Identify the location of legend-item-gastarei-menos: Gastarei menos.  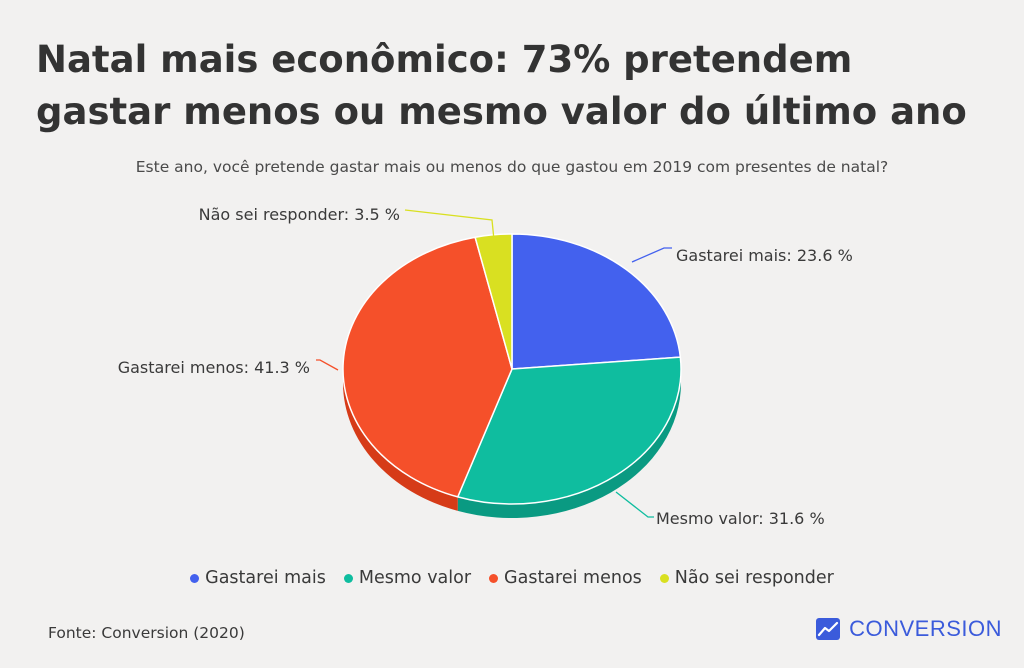
(565, 578).